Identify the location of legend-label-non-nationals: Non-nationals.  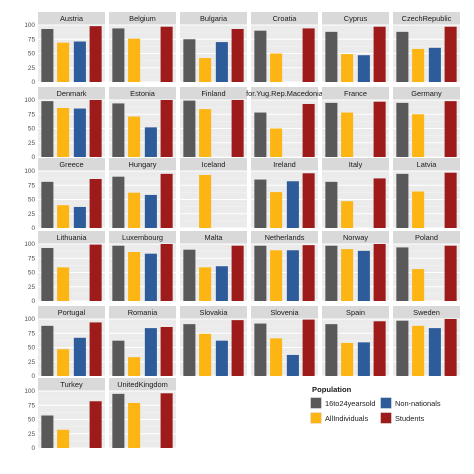
(418, 403).